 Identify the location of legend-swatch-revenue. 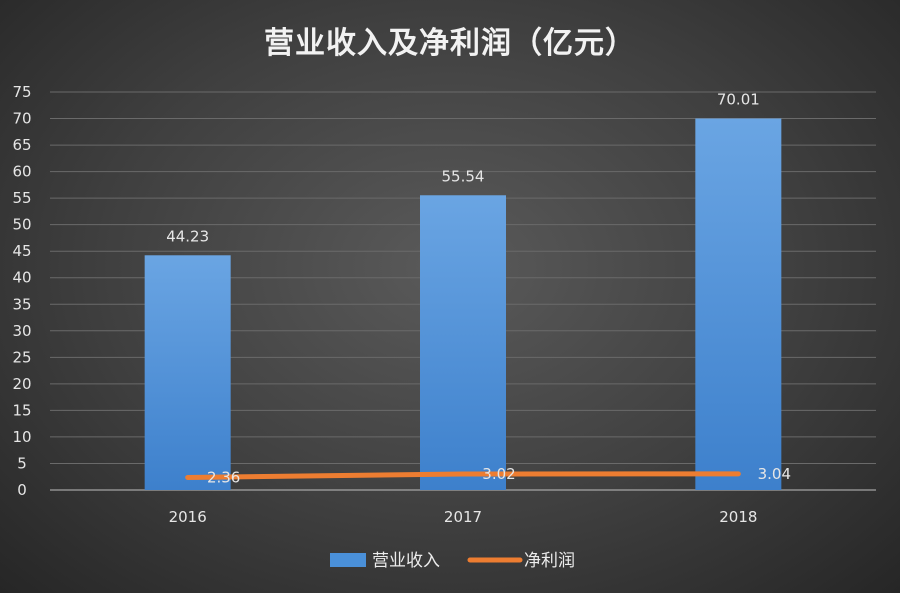
(348, 560).